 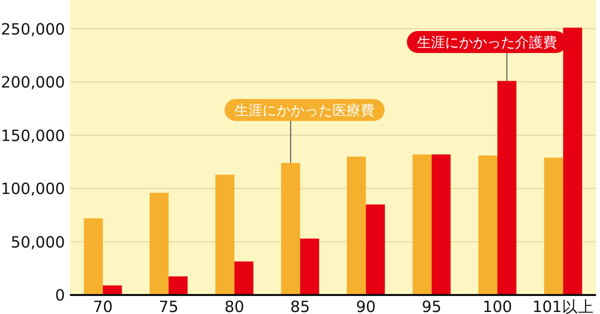 I want to click on x-tick-label: 70, so click(x=103, y=306).